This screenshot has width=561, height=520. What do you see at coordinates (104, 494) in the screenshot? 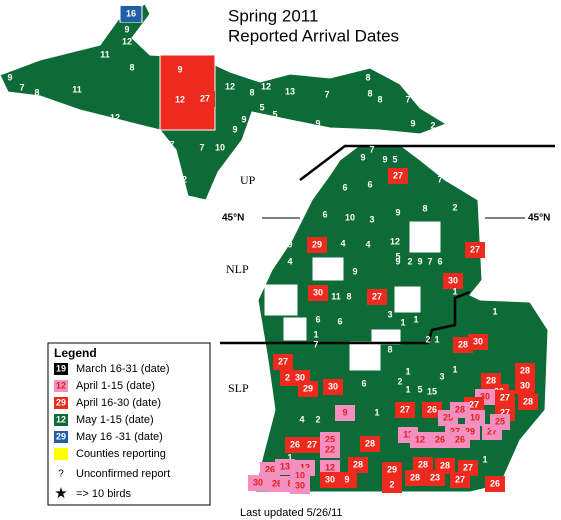
I see `legend-label: => 10 birds` at bounding box center [104, 494].